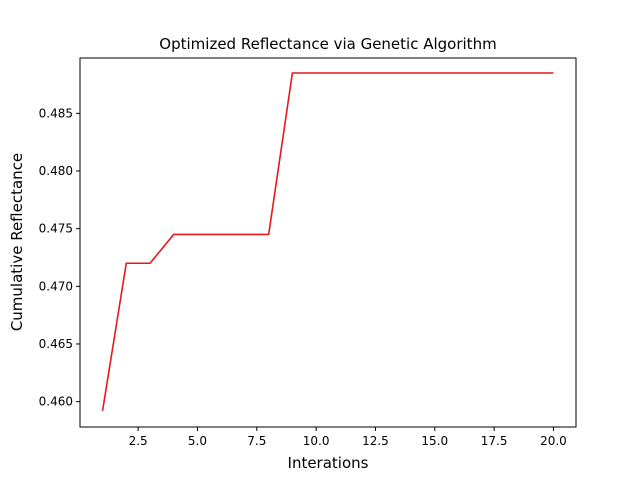 This screenshot has height=485, width=640. Describe the element at coordinates (553, 441) in the screenshot. I see `x-tick-label: 20.0` at that location.